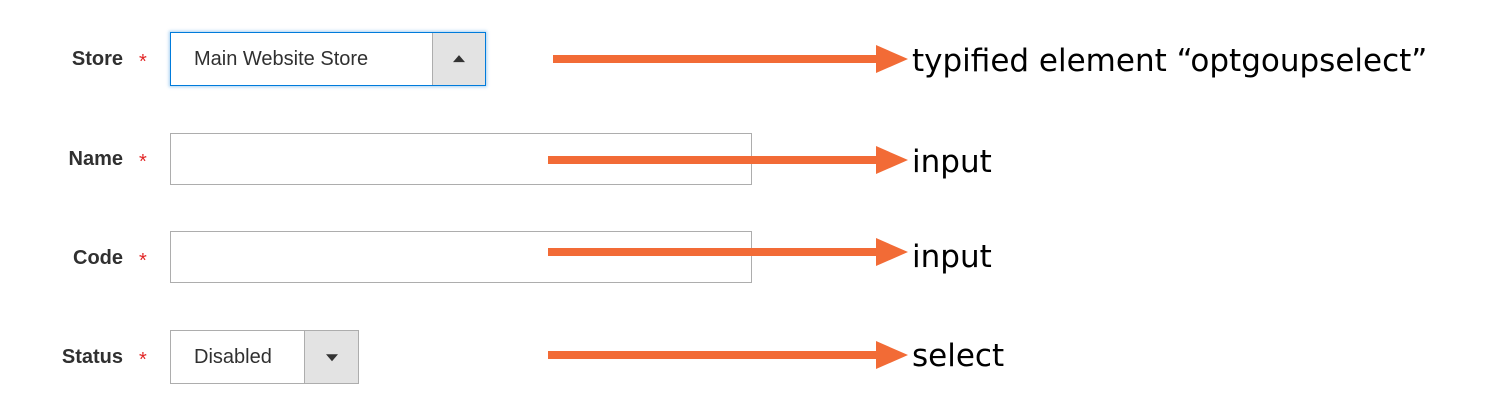  I want to click on store-required-marker: *, so click(143, 62).